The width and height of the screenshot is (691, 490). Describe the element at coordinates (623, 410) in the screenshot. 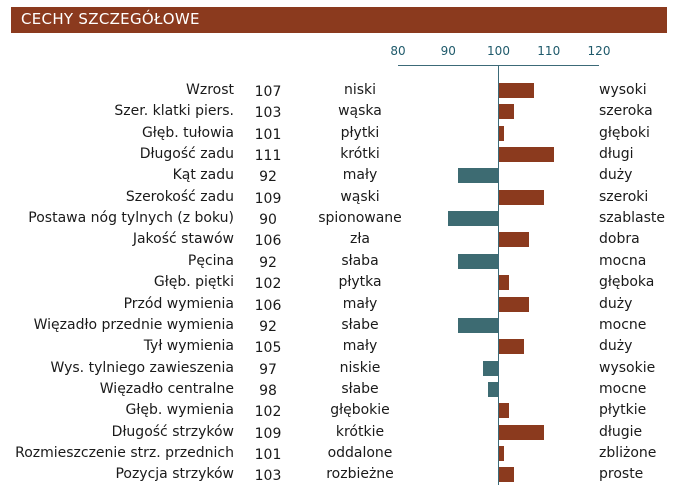

I see `trait-high-label: płytkie` at that location.